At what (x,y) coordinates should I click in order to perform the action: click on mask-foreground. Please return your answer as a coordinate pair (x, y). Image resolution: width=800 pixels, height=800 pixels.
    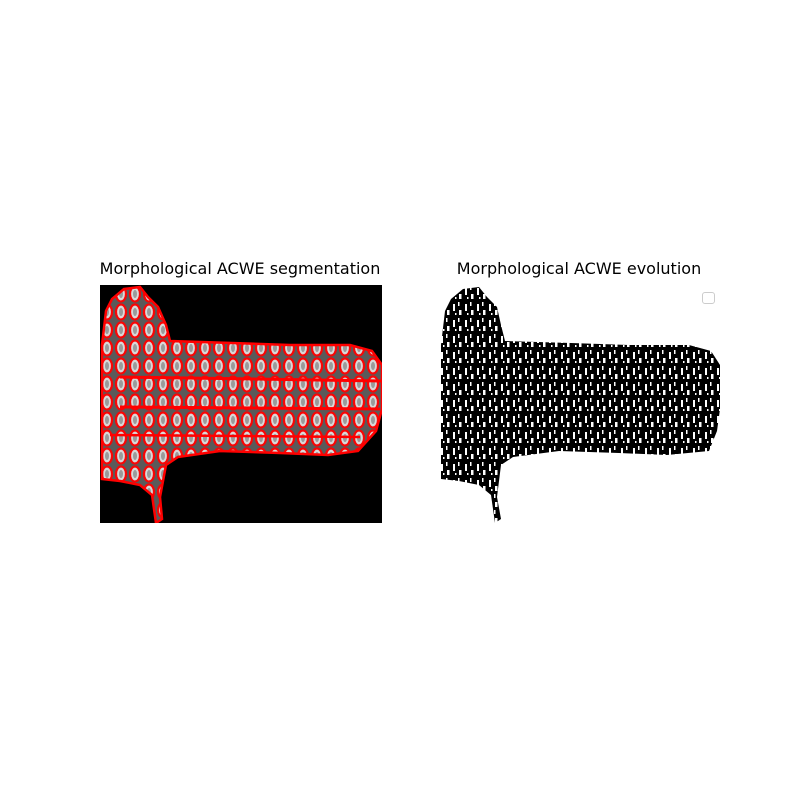
    Looking at the image, I should click on (580, 405).